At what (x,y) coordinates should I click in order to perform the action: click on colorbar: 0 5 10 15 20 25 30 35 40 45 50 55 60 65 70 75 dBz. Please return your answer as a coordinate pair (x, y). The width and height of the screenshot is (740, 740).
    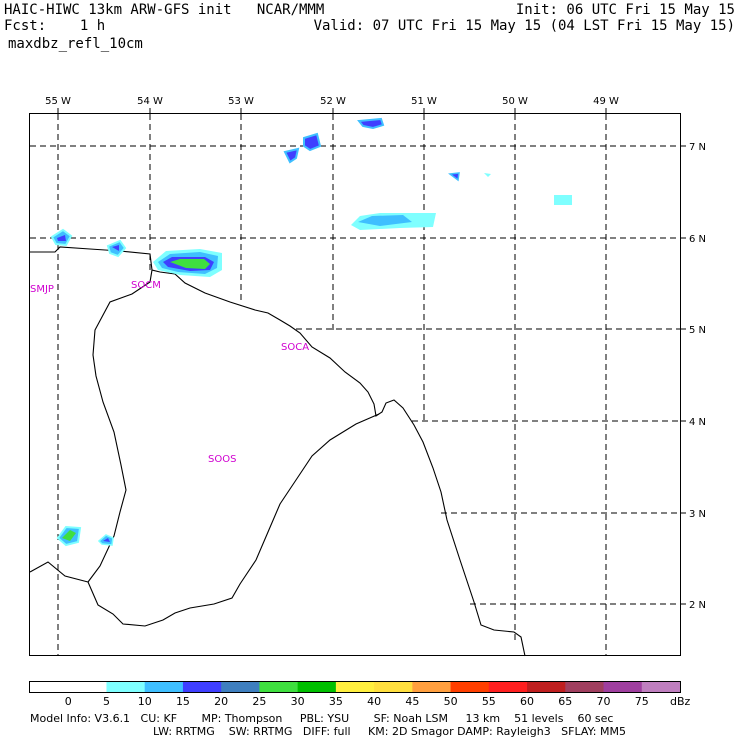
    Looking at the image, I should click on (360, 694).